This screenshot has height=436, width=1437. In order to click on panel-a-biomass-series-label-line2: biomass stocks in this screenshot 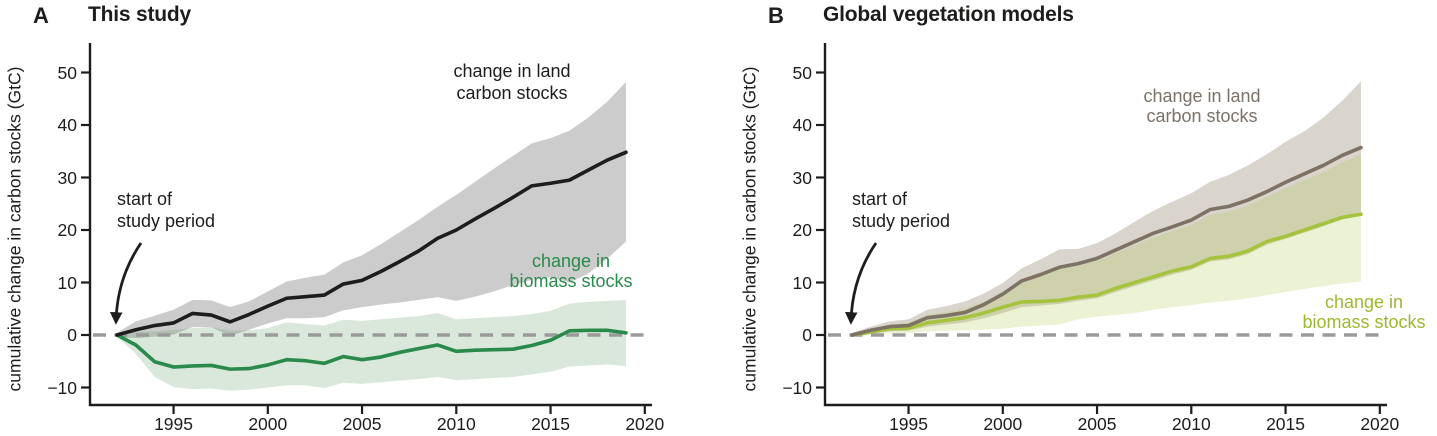, I will do `click(571, 281)`.